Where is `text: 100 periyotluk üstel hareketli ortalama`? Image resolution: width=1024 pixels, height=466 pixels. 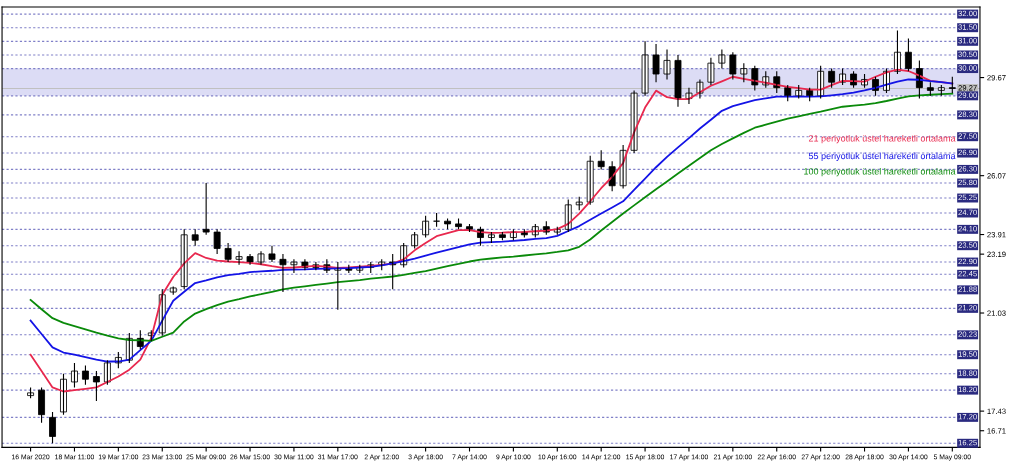
text: 100 periyotluk üstel hareketli ortalama is located at coordinates (880, 172).